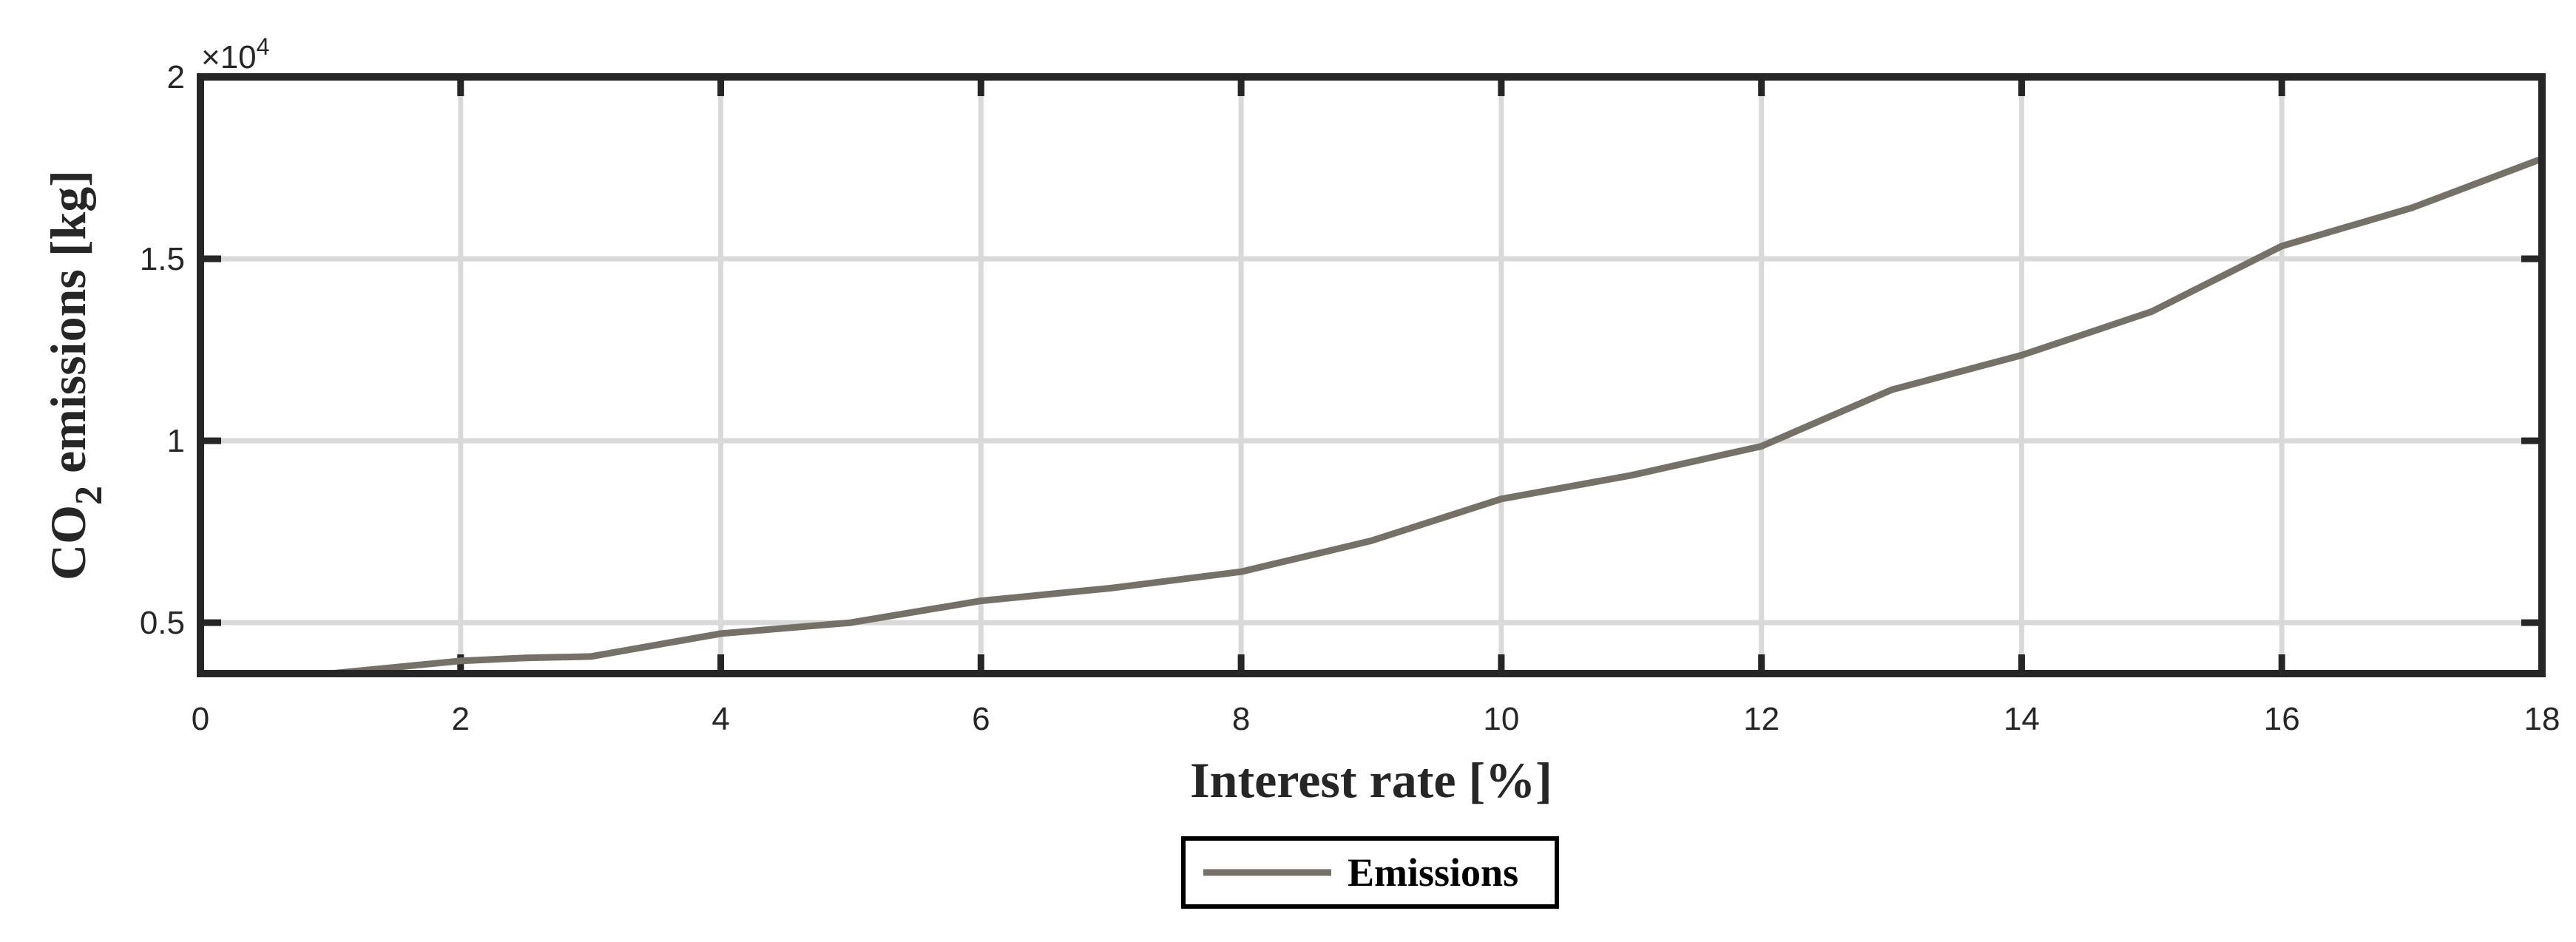 This screenshot has width=2576, height=942. What do you see at coordinates (176, 441) in the screenshot?
I see `y-tick-label: 1` at bounding box center [176, 441].